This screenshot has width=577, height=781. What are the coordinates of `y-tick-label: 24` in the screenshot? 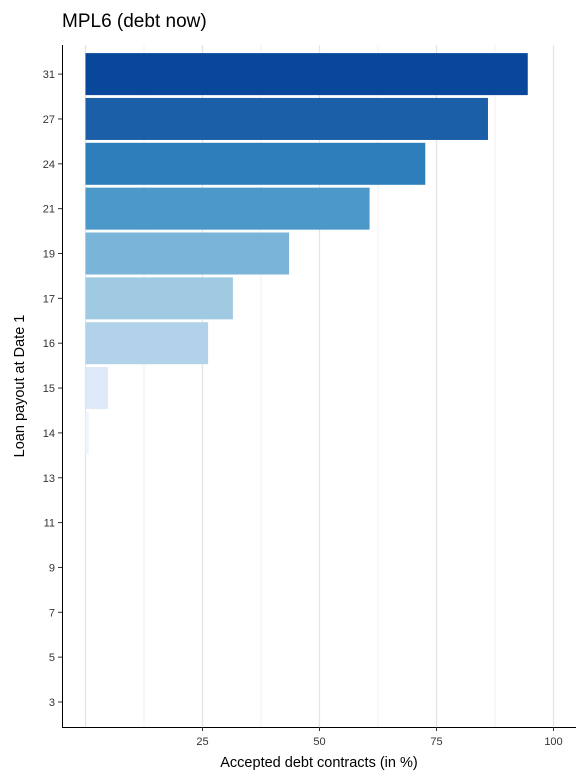 It's located at (49, 165).